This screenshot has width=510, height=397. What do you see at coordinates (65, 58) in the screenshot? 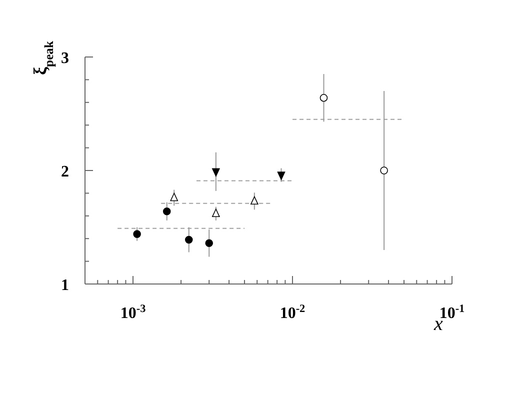
I see `y-tick-label: 3` at bounding box center [65, 58].